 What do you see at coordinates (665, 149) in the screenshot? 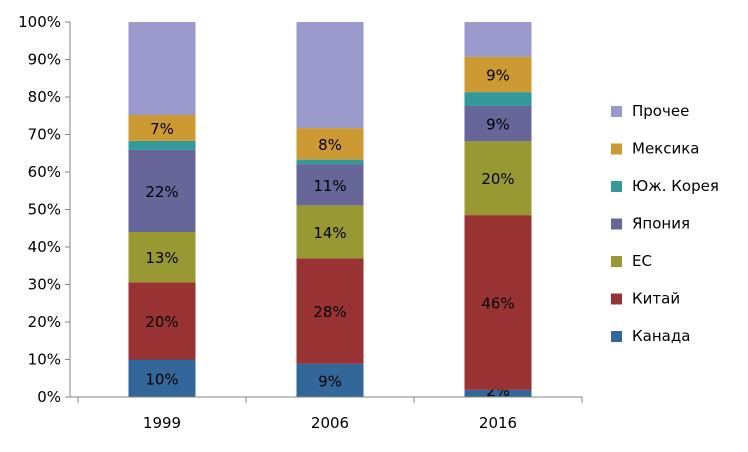
I see `legend-label: Мексика` at bounding box center [665, 149].